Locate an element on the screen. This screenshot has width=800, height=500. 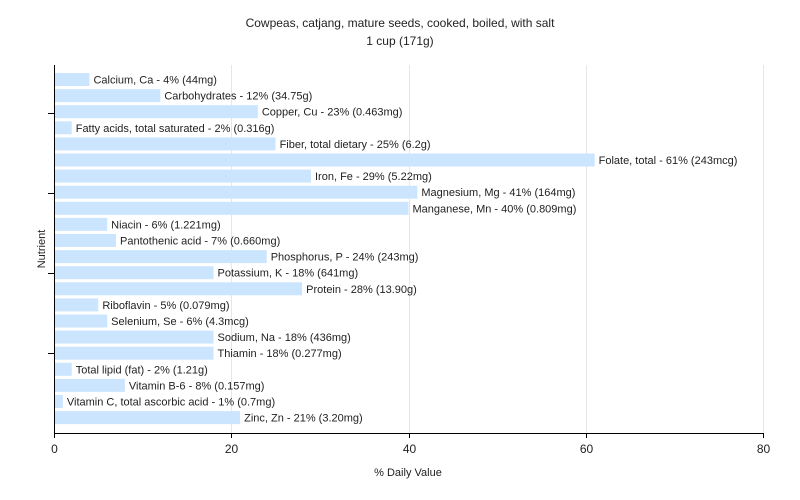
chart-subtitle: 1 cup (171g) is located at coordinates (399, 41).